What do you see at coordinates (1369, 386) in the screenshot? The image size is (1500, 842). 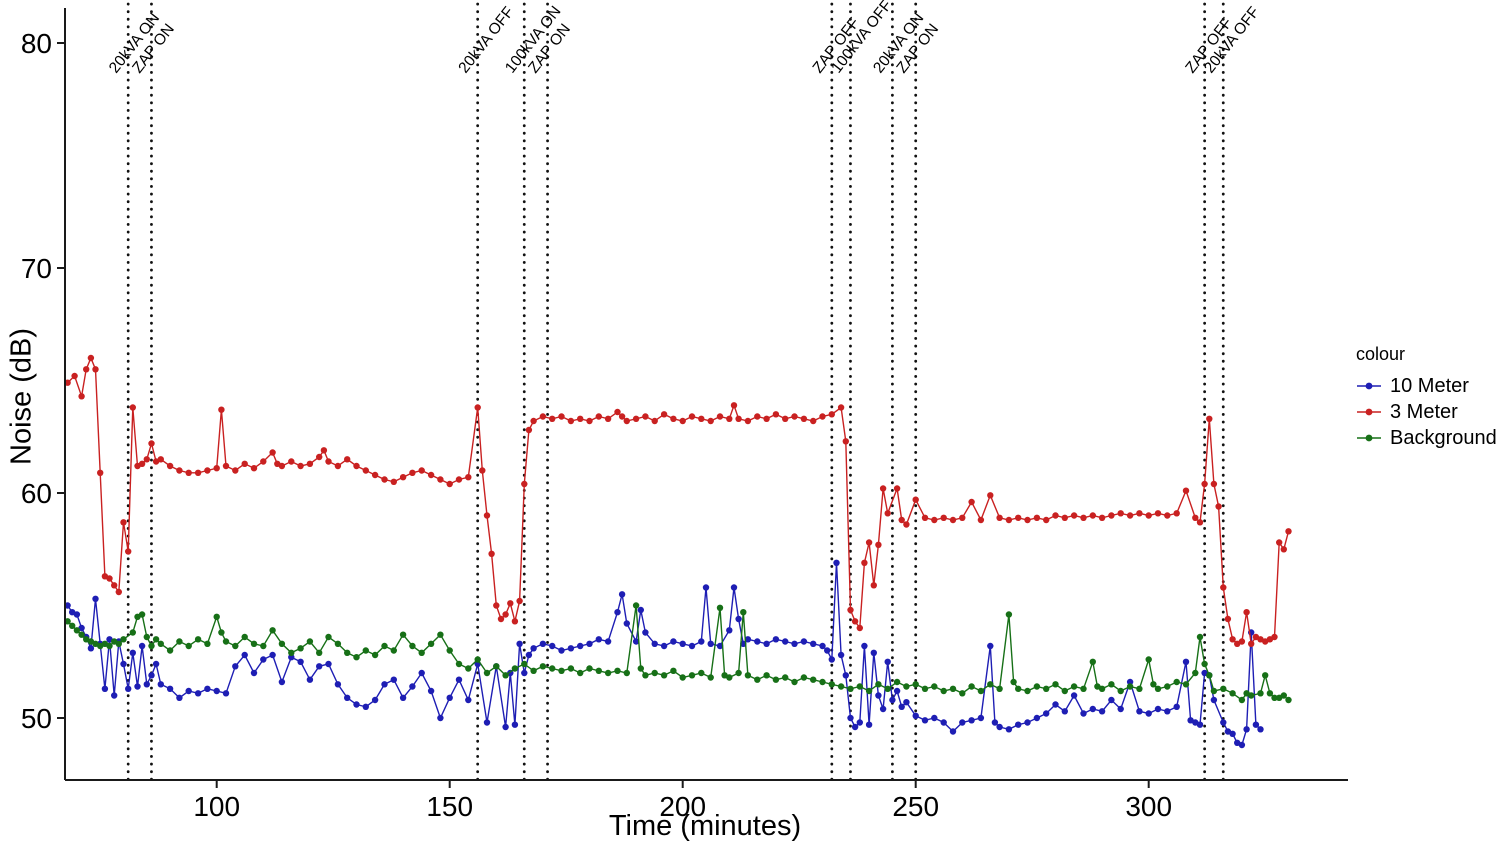 I see `legend-key-10-meter` at bounding box center [1369, 386].